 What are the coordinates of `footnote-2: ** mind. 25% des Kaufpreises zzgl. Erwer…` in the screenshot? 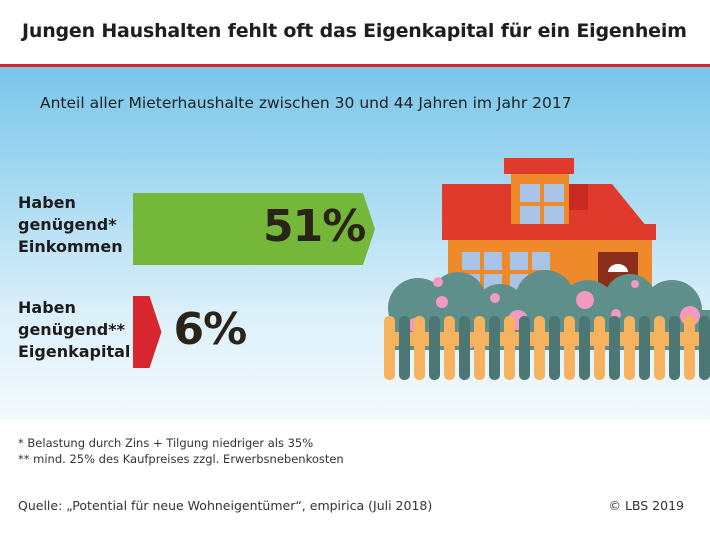 It's located at (181, 459).